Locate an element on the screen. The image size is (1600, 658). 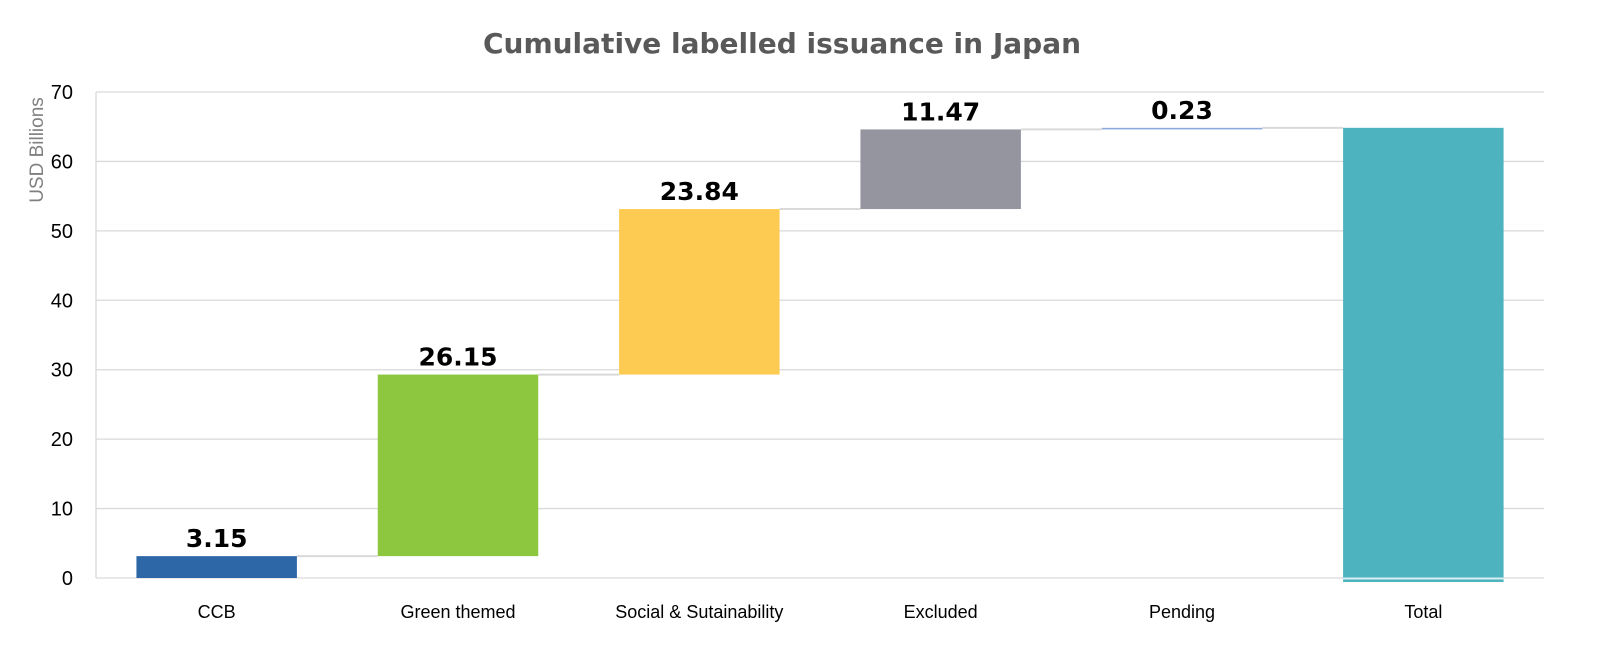
data-label: 3.15 is located at coordinates (217, 538).